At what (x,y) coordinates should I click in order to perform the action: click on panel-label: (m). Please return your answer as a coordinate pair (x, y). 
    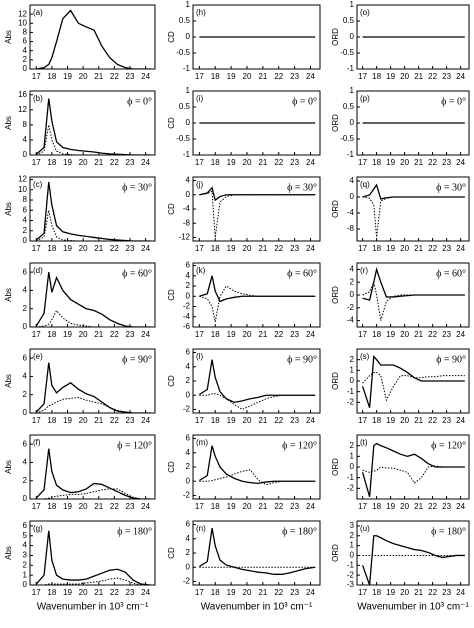
    Looking at the image, I should click on (202, 442).